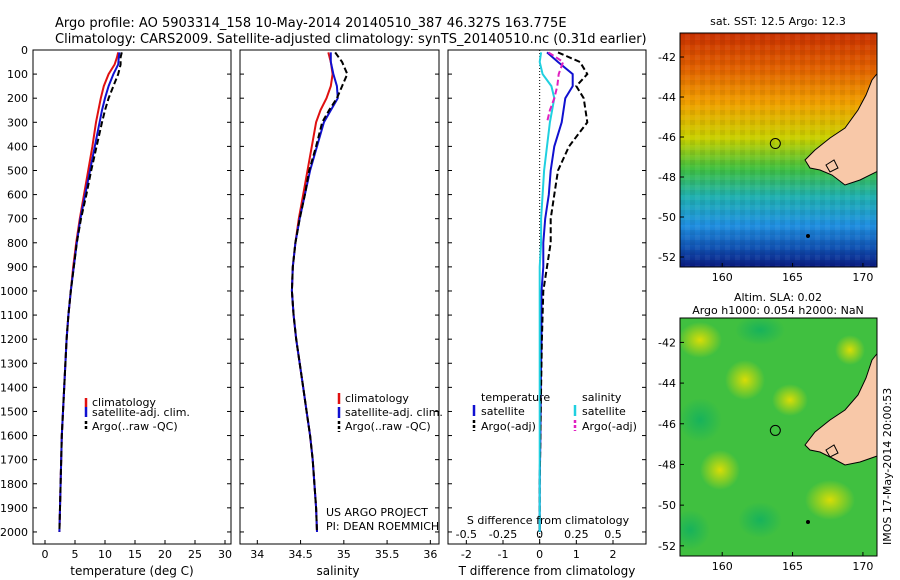 This screenshot has width=900, height=580. What do you see at coordinates (14, 508) in the screenshot?
I see `depth-tick-label: 1900` at bounding box center [14, 508].